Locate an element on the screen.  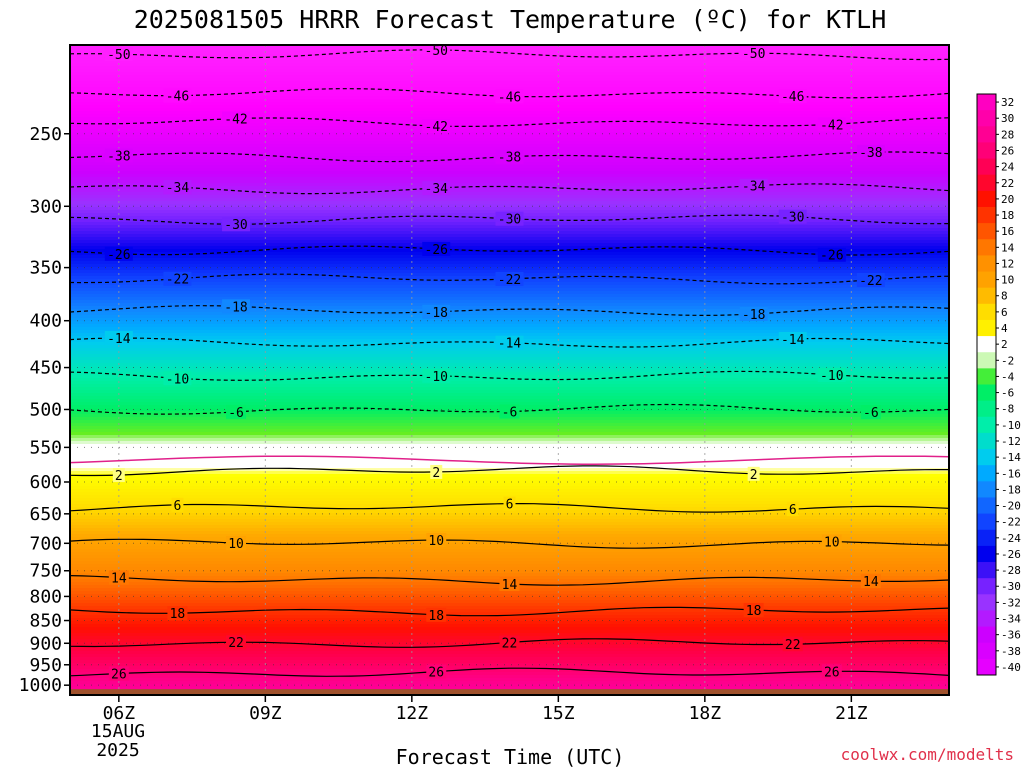
credit-text: coolwx.com/modelts is located at coordinates (927, 754).